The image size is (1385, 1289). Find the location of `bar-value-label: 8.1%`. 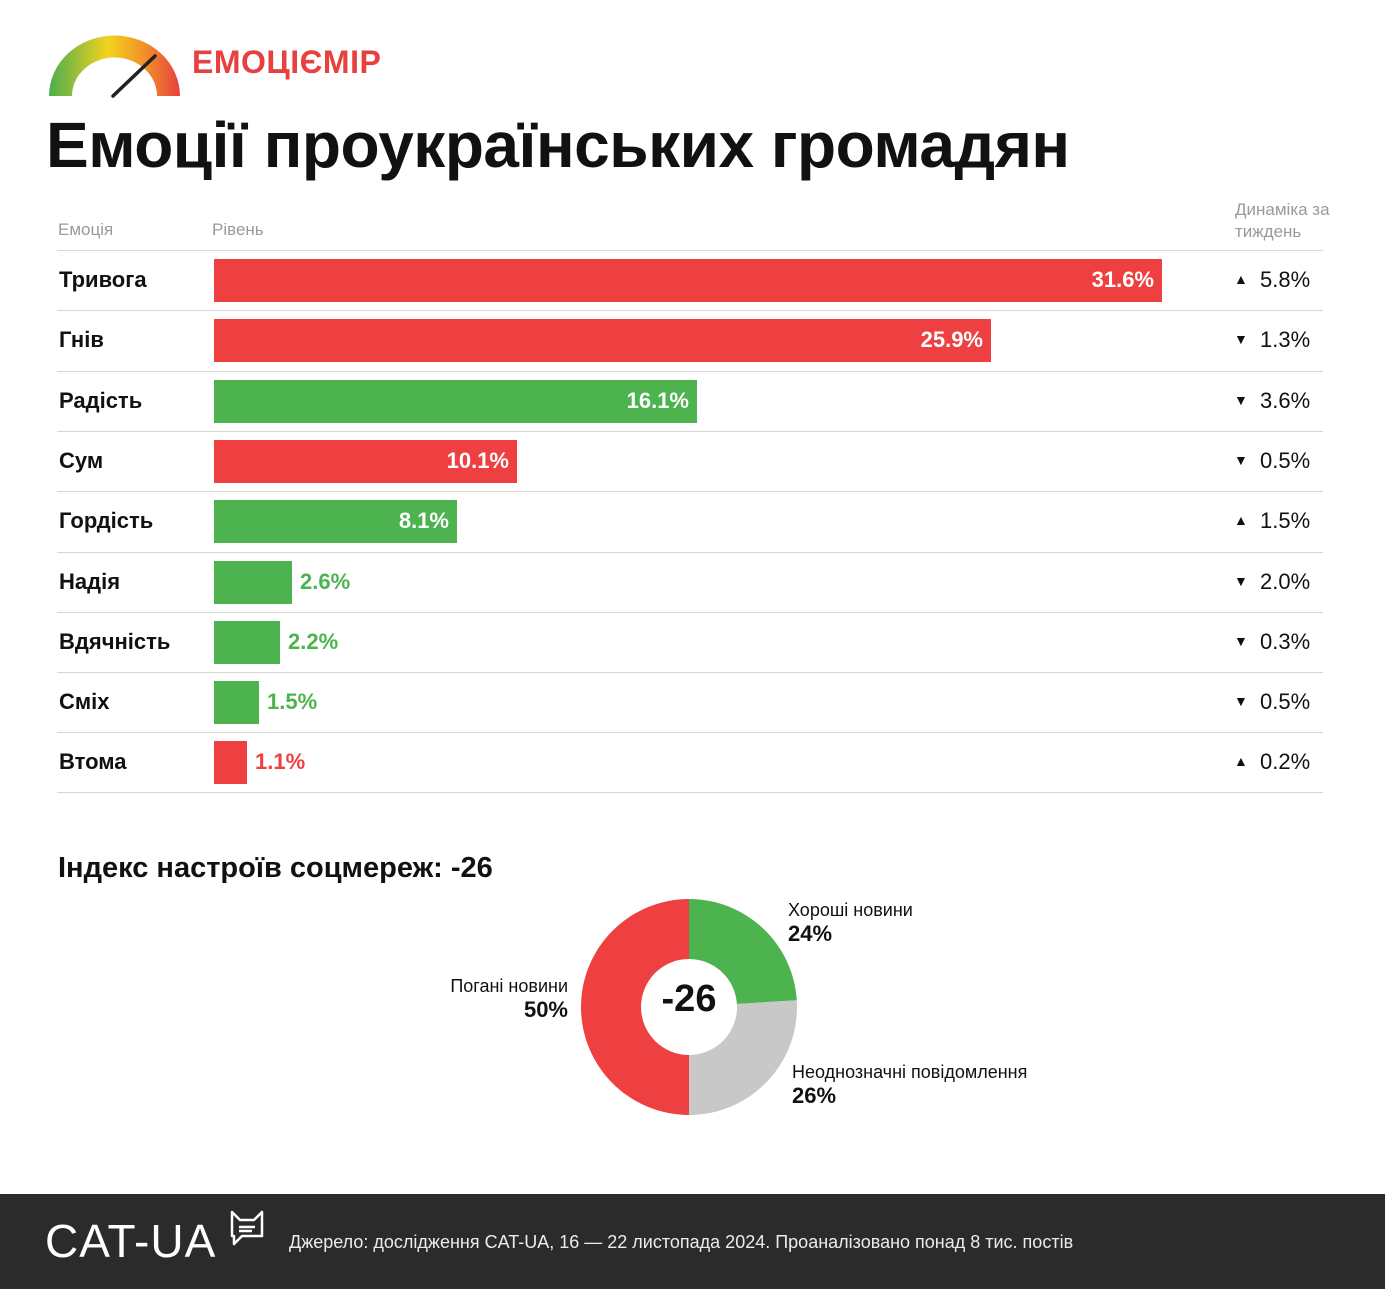

bar-value-label: 8.1% is located at coordinates (423, 521).